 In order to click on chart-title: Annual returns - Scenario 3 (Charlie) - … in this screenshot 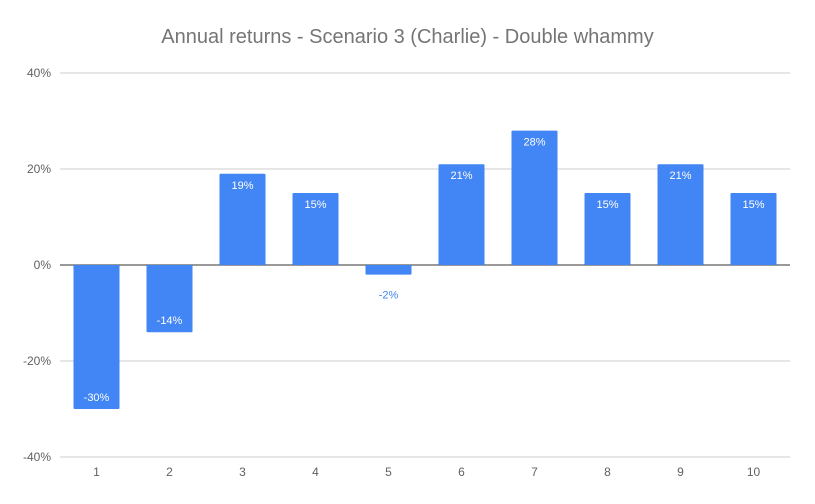, I will do `click(407, 37)`.